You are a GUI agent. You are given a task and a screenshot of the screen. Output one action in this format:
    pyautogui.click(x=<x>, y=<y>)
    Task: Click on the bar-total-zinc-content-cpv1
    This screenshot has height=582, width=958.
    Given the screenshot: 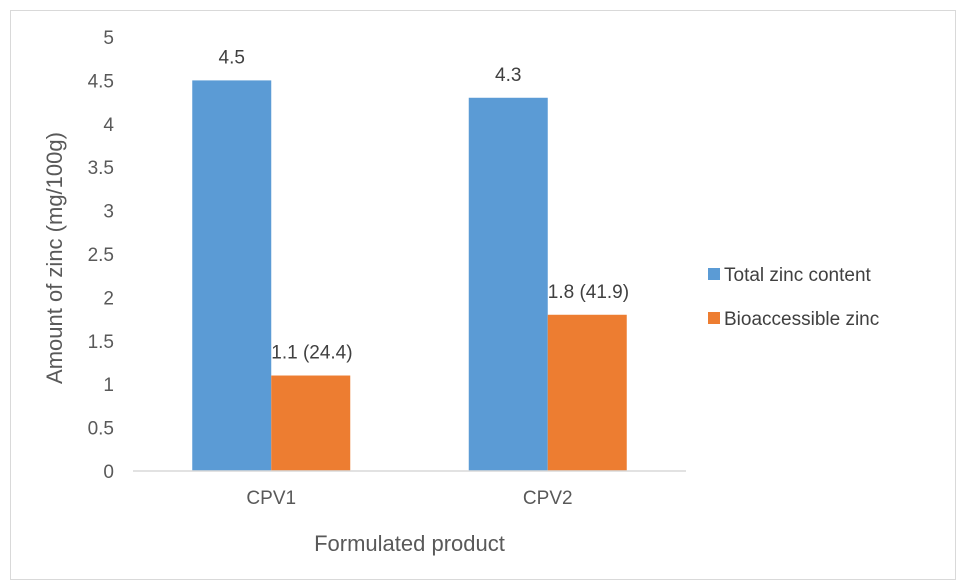 What is the action you would take?
    pyautogui.click(x=232, y=276)
    